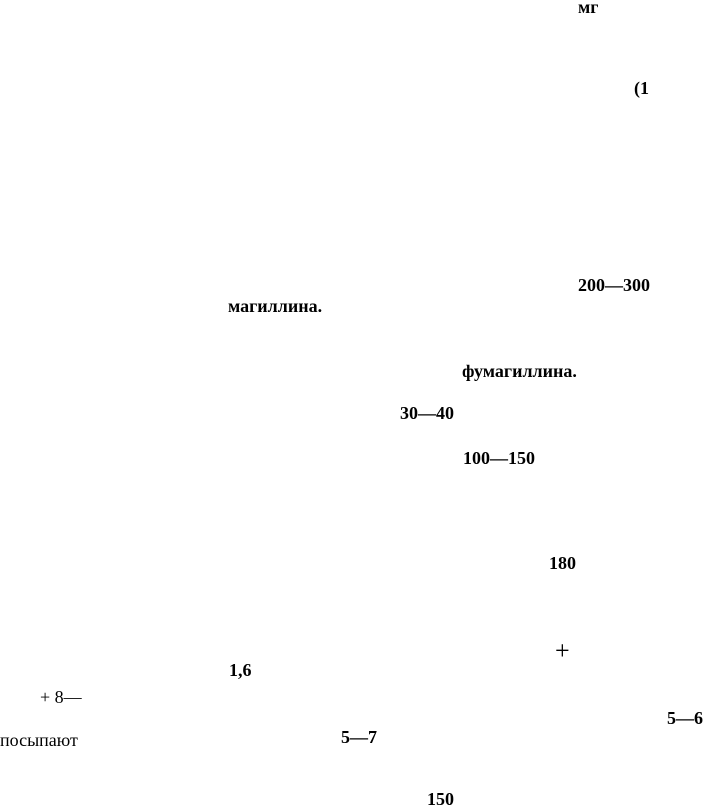 Image resolution: width=710 pixels, height=806 pixels. Describe the element at coordinates (61, 697) in the screenshot. I see `text-fragment: + 8—` at that location.